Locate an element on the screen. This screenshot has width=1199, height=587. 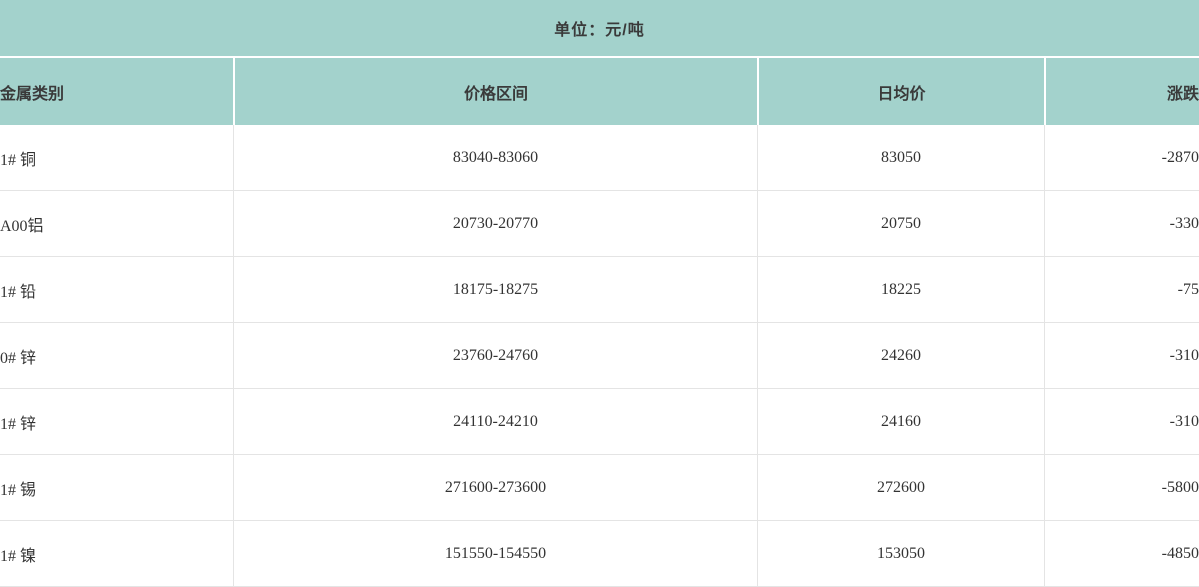
cell-avg: 18225 is located at coordinates (900, 290).